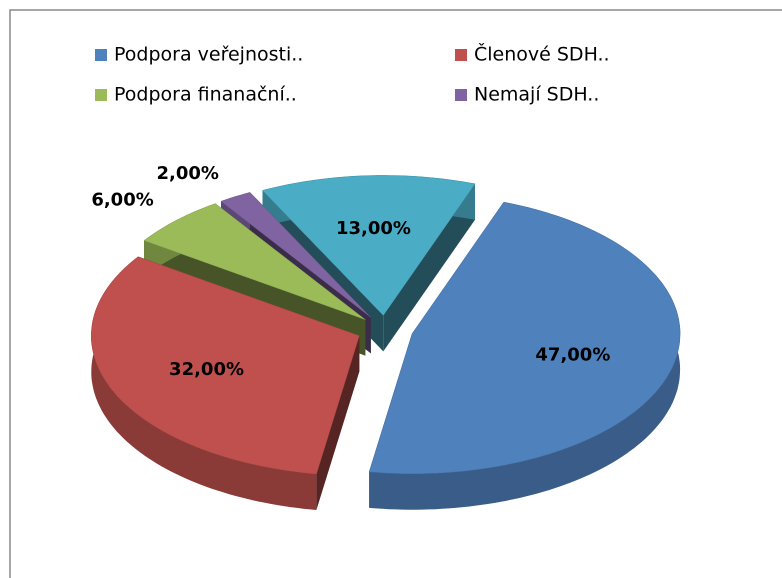  Describe the element at coordinates (542, 54) in the screenshot. I see `legend-label: Členové SDH..` at that location.